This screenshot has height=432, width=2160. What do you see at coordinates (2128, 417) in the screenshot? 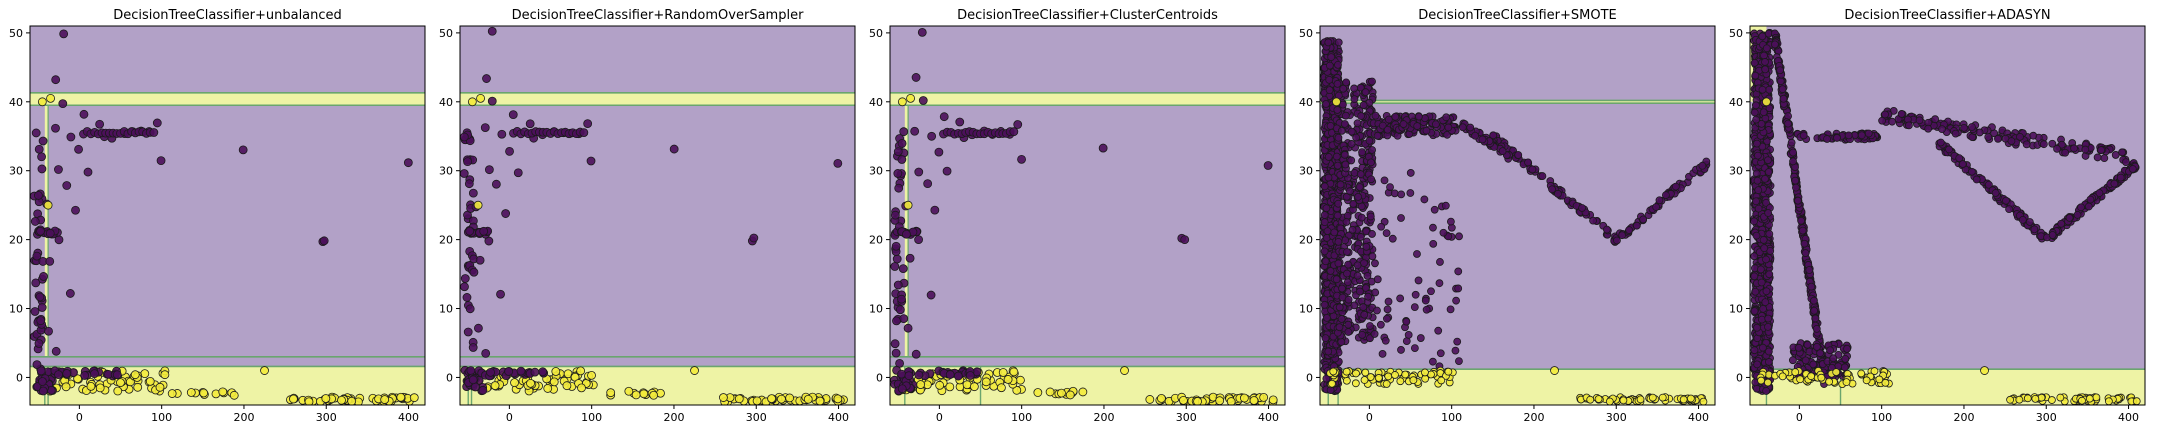
I see `x-tick-label: 400` at bounding box center [2128, 417].